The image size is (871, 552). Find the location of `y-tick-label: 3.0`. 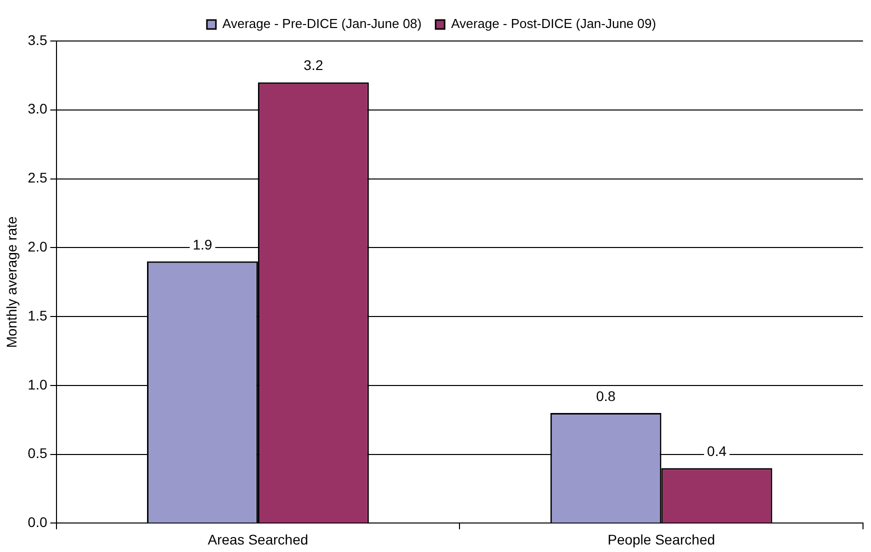

y-tick-label: 3.0 is located at coordinates (38, 108).